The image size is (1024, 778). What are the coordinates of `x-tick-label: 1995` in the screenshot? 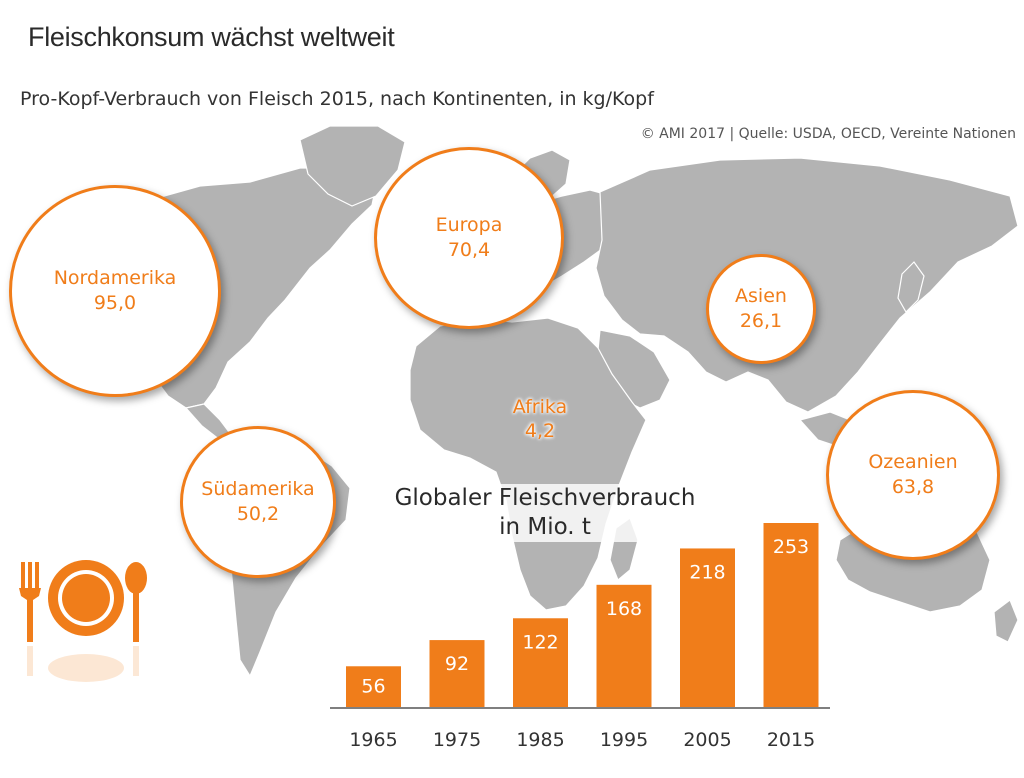 It's located at (624, 740).